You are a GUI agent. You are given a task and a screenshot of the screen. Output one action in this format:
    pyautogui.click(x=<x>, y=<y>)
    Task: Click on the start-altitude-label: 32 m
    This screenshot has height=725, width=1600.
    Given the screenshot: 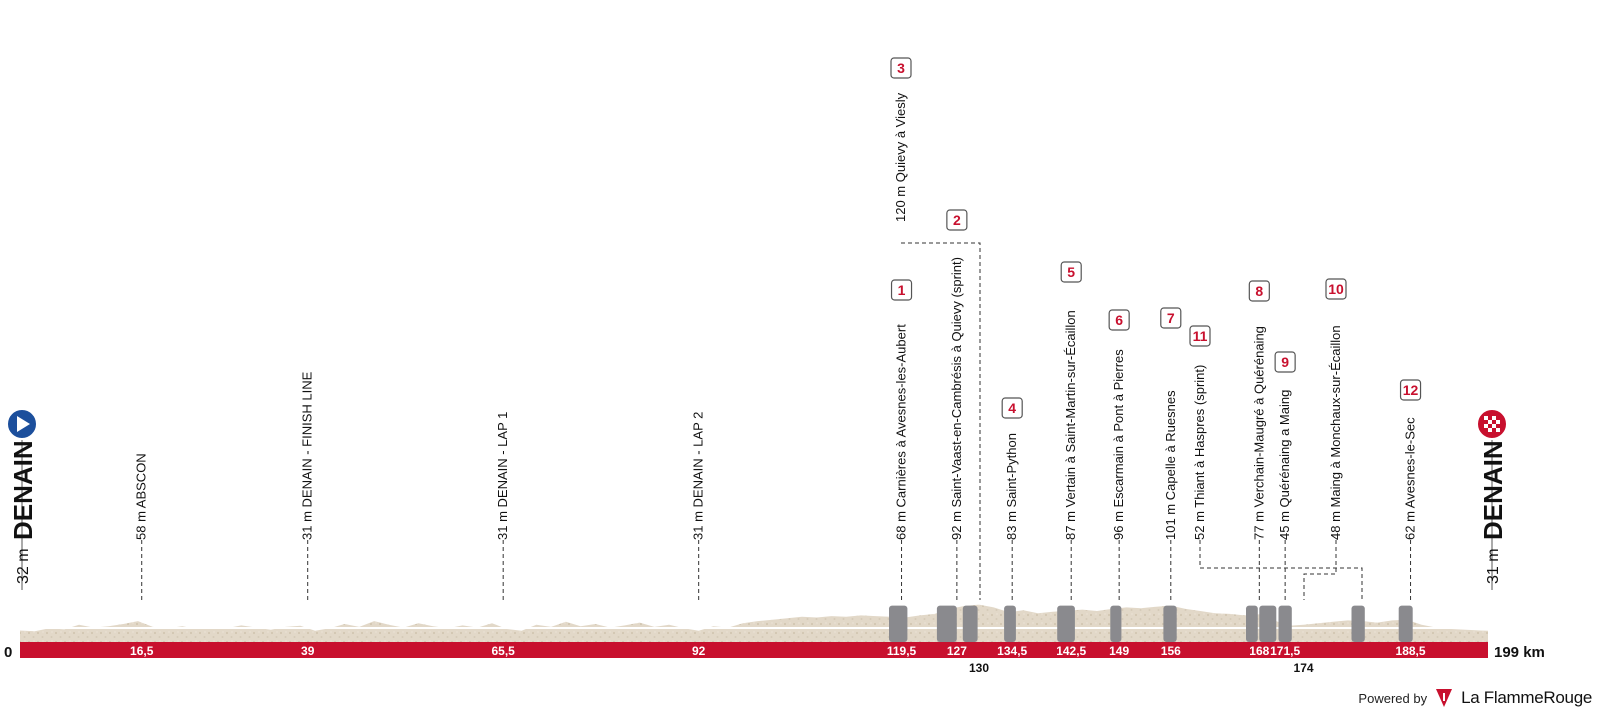 What is the action you would take?
    pyautogui.click(x=23, y=566)
    